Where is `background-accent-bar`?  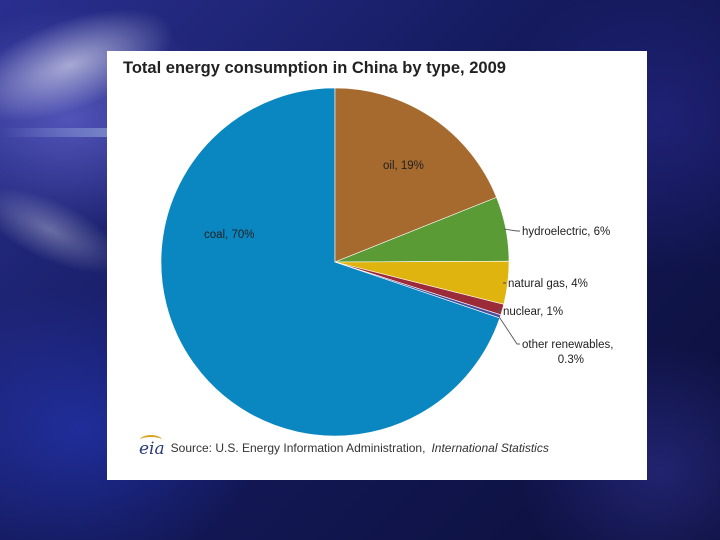 background-accent-bar is located at coordinates (54, 132).